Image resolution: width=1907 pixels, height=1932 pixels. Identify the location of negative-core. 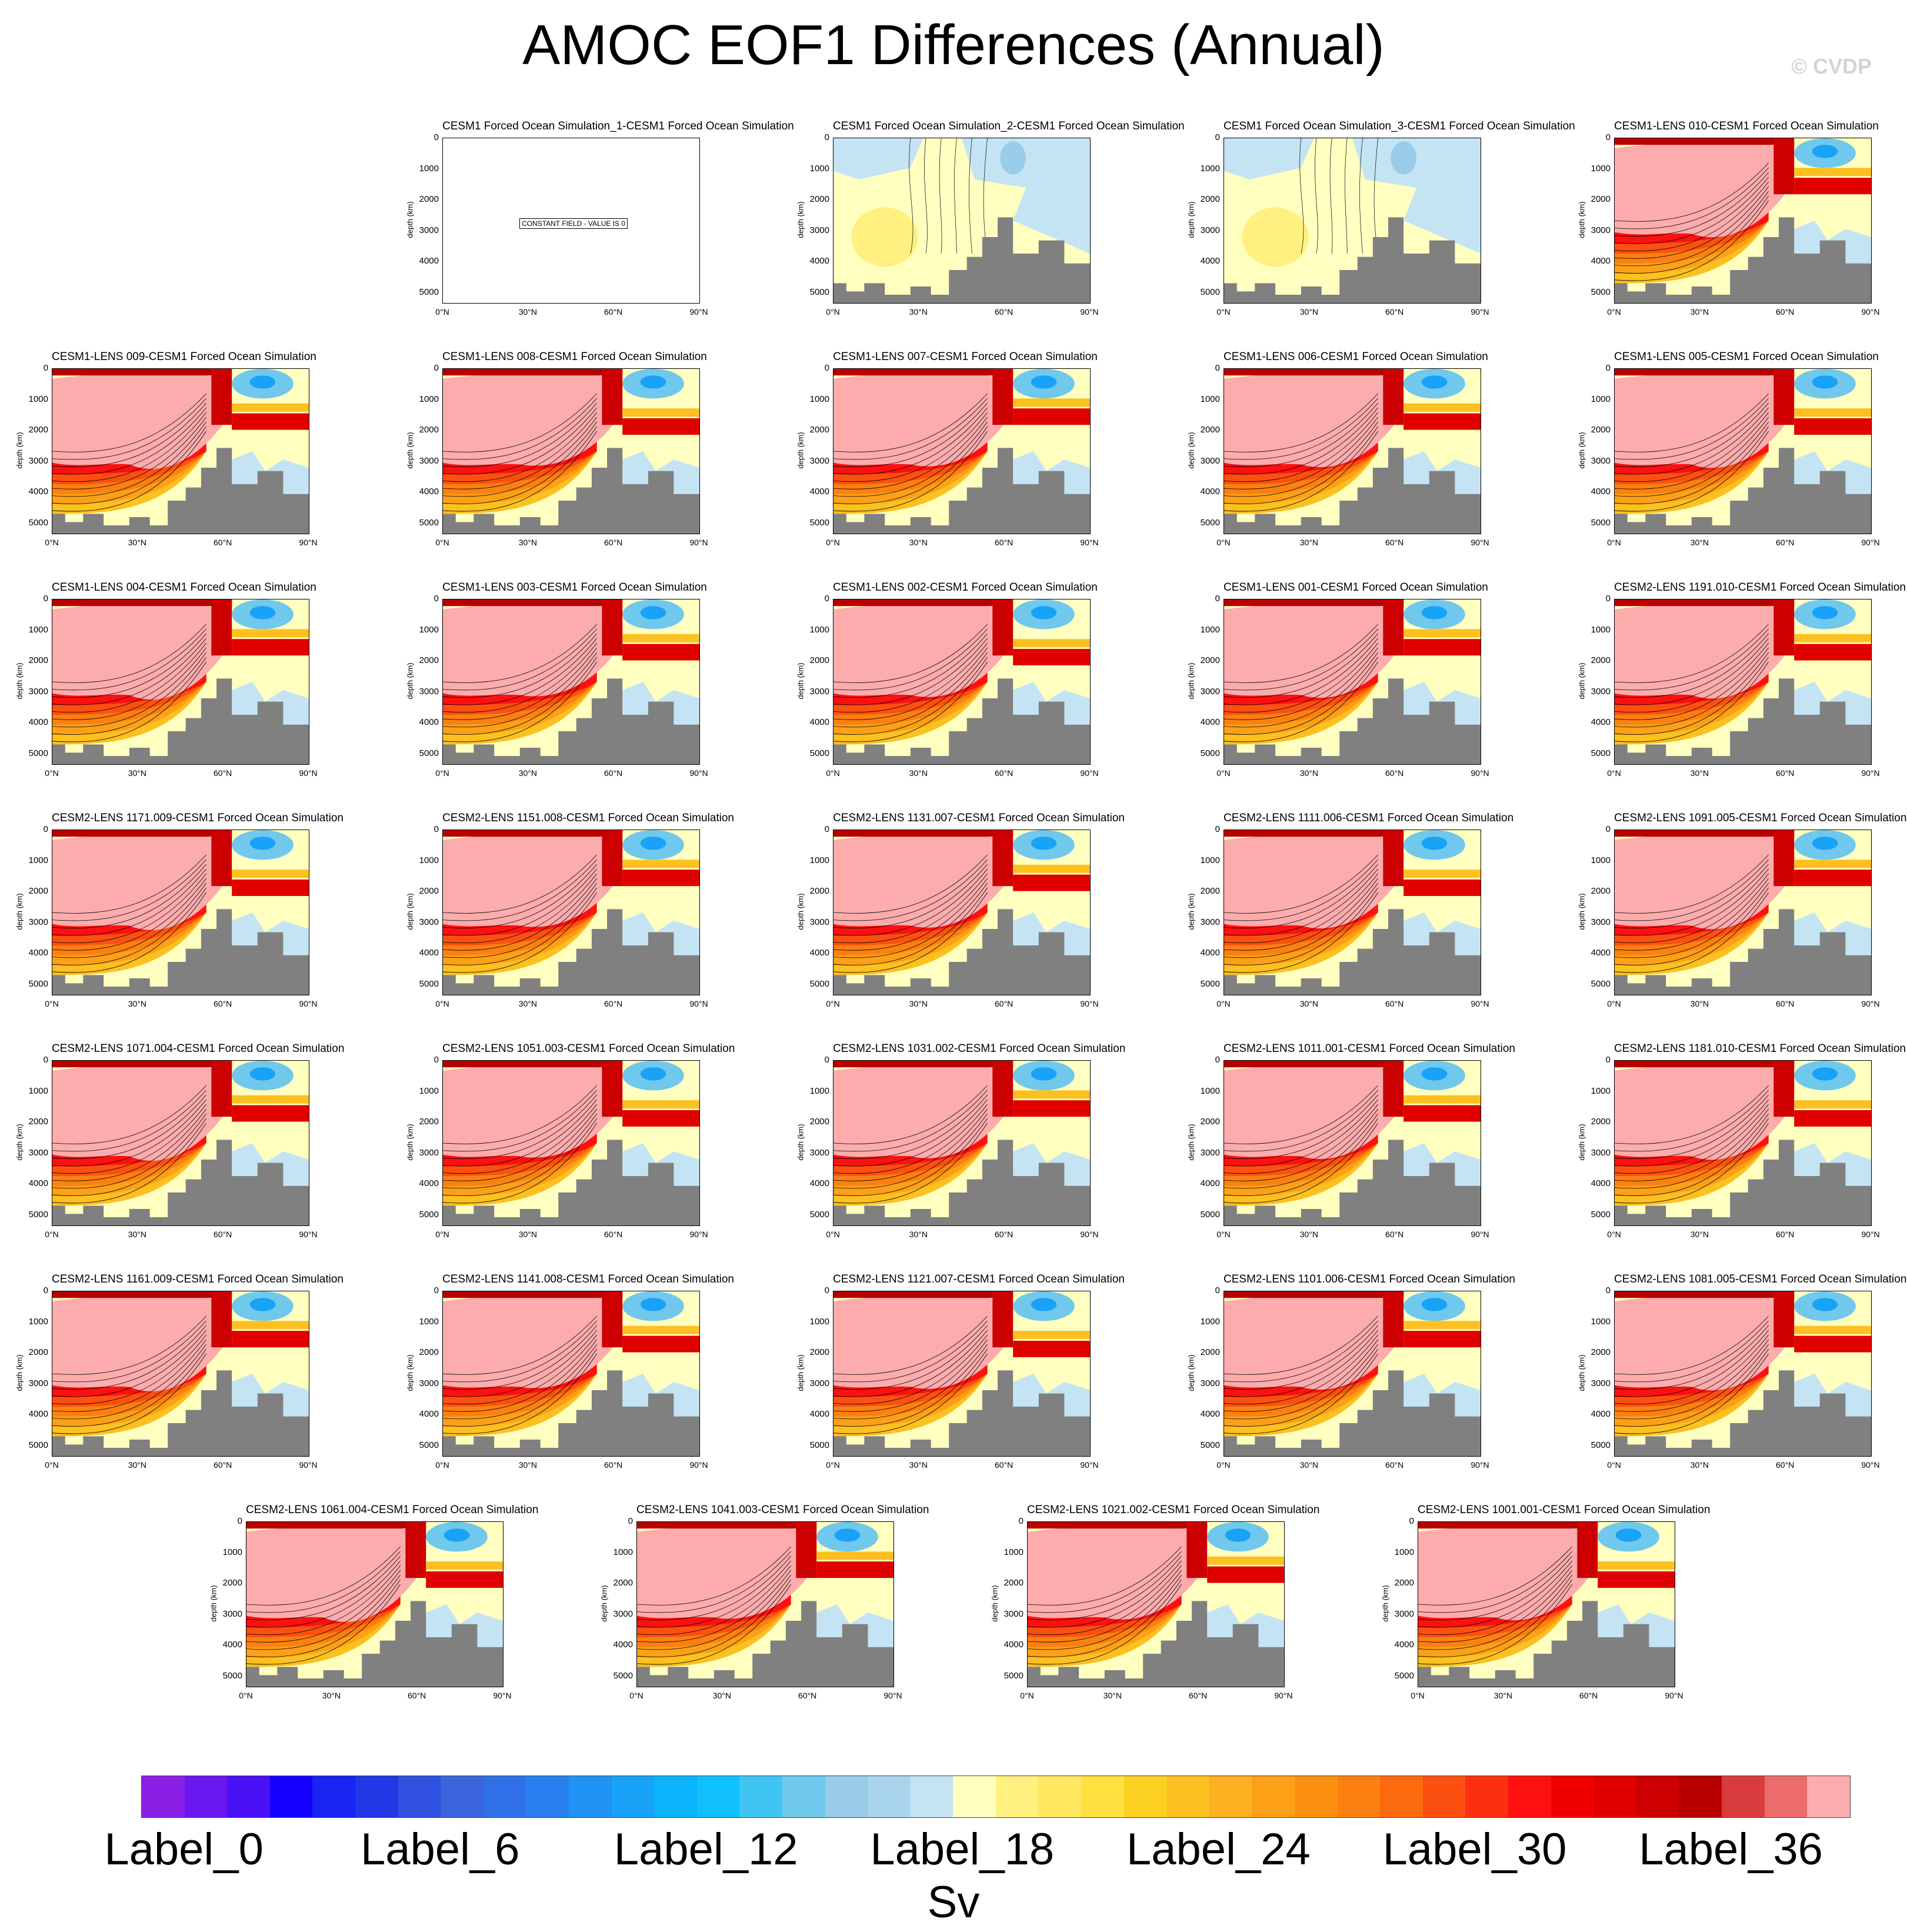
(1825, 382).